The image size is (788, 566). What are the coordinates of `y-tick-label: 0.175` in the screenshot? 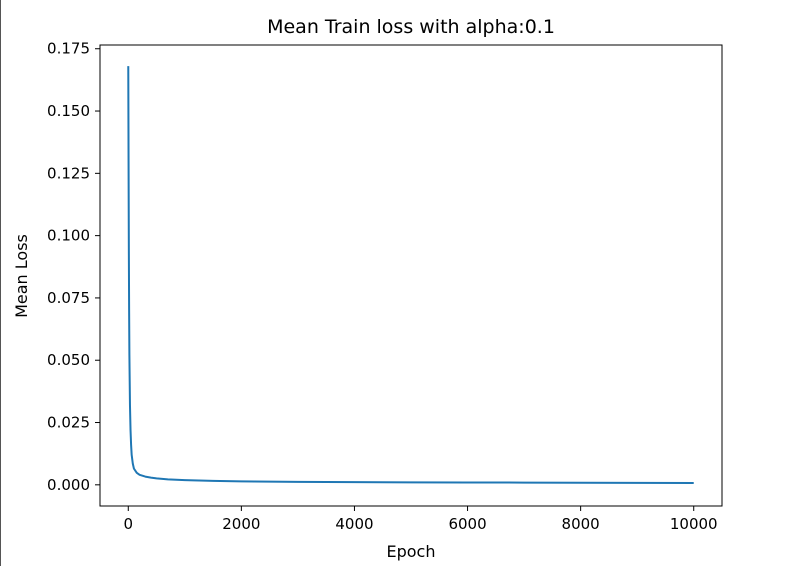 It's located at (68, 49).